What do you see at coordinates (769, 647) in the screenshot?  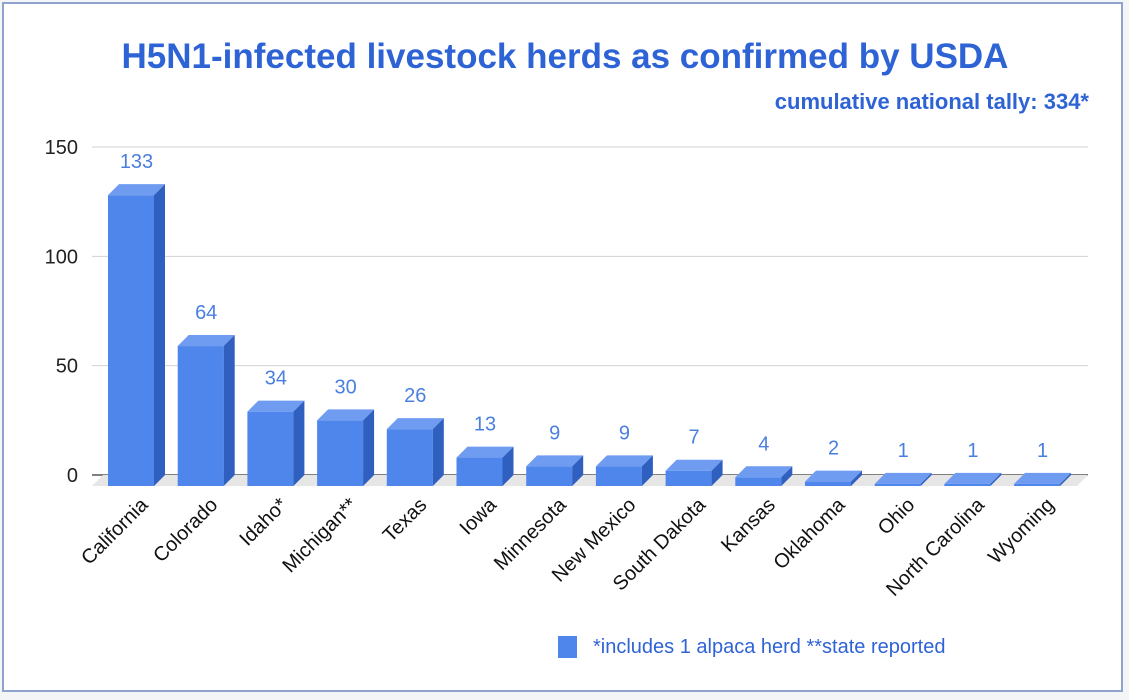 I see `legend-label: *includes 1 alpaca herd **state reported` at bounding box center [769, 647].